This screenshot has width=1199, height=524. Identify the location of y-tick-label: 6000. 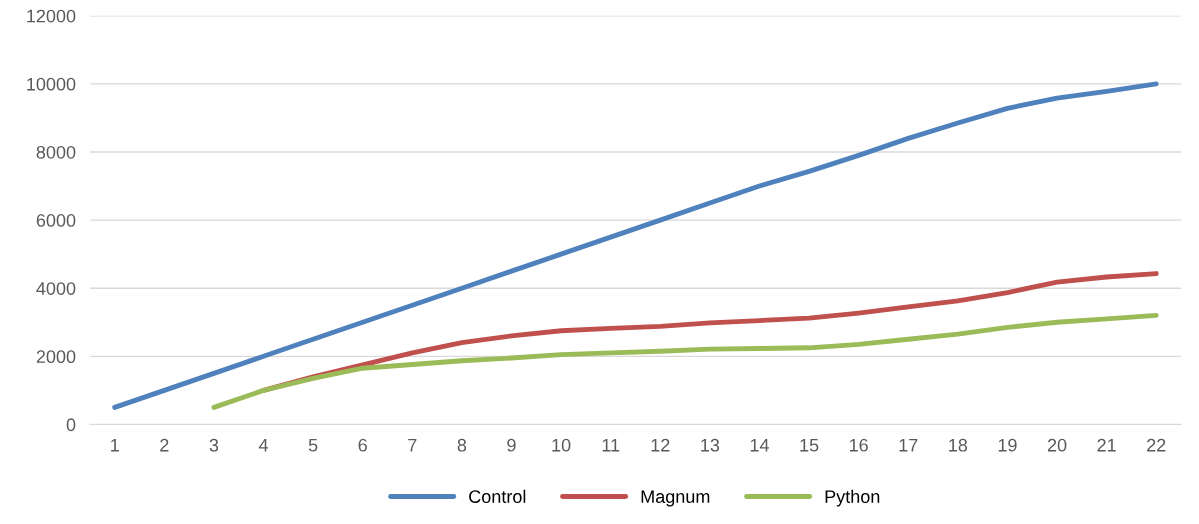
(56, 220).